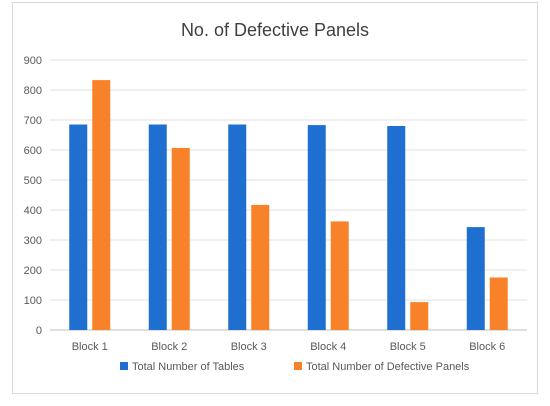 This screenshot has height=406, width=550. Describe the element at coordinates (33, 121) in the screenshot. I see `y-tick-label: 700` at that location.